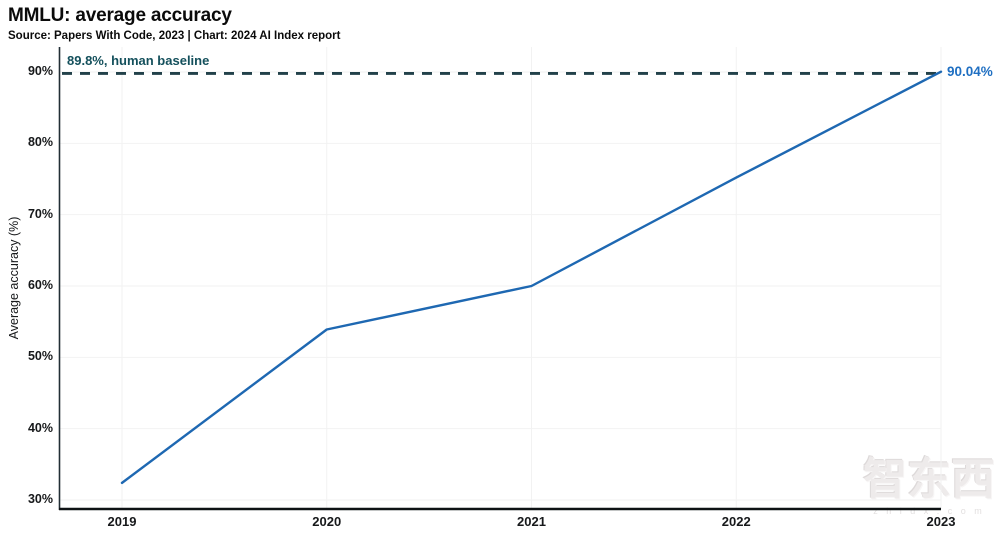  What do you see at coordinates (929, 479) in the screenshot?
I see `watermark-logo: 智东西` at bounding box center [929, 479].